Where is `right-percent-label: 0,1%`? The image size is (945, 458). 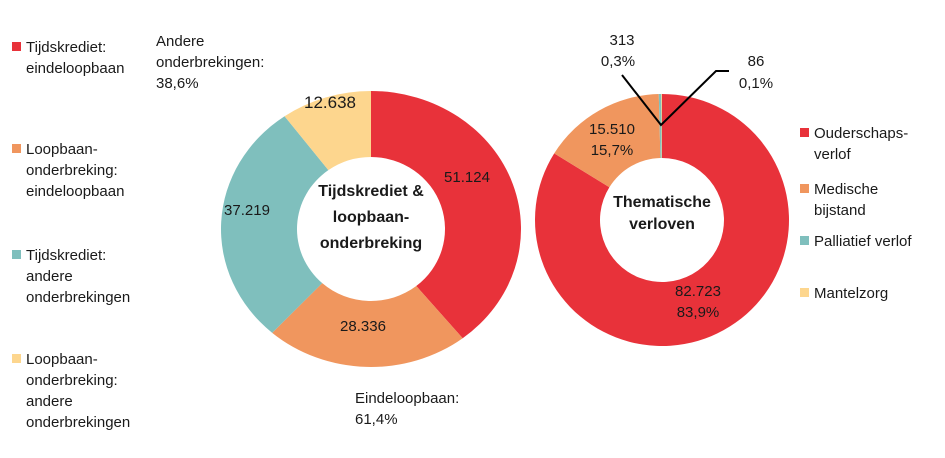 right-percent-label: 0,1% is located at coordinates (756, 83).